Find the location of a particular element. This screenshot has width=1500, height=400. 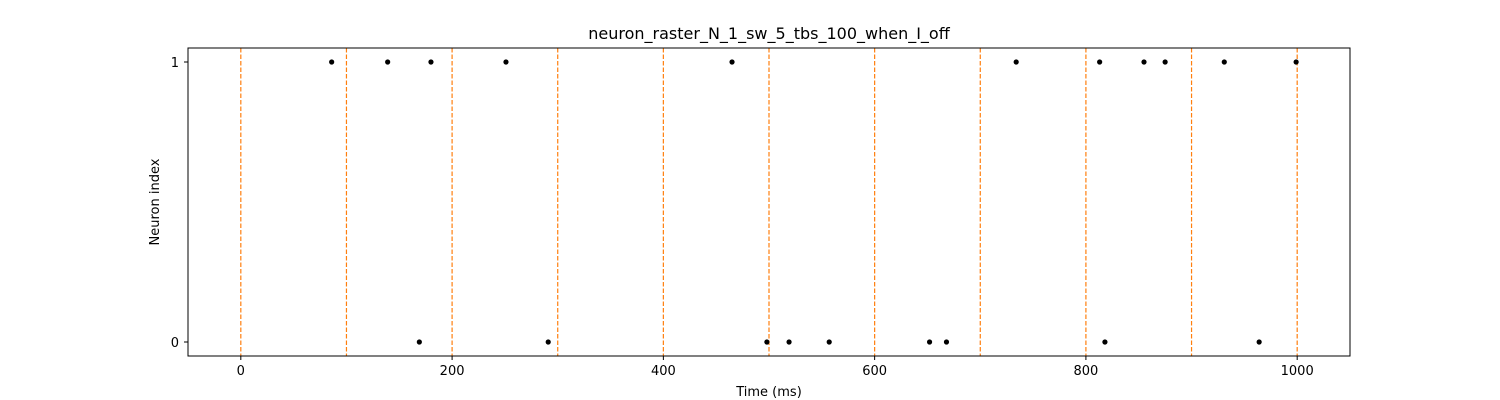

x-axis-ticks: 0 200 400 600 800 1000 is located at coordinates (775, 367).